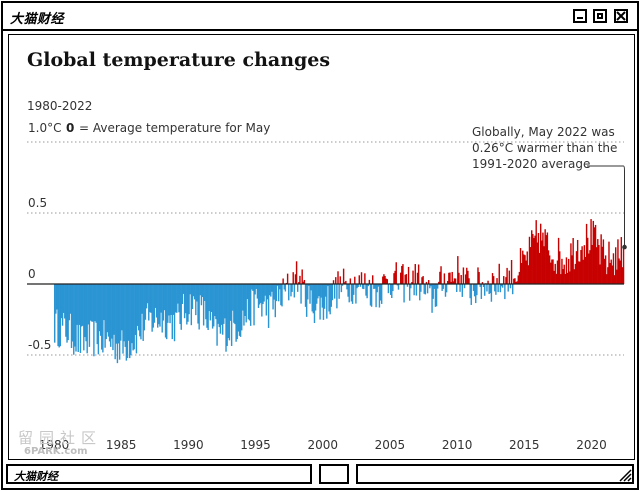 The image size is (640, 491). Describe the element at coordinates (495, 474) in the screenshot. I see `status-panel-right` at that location.